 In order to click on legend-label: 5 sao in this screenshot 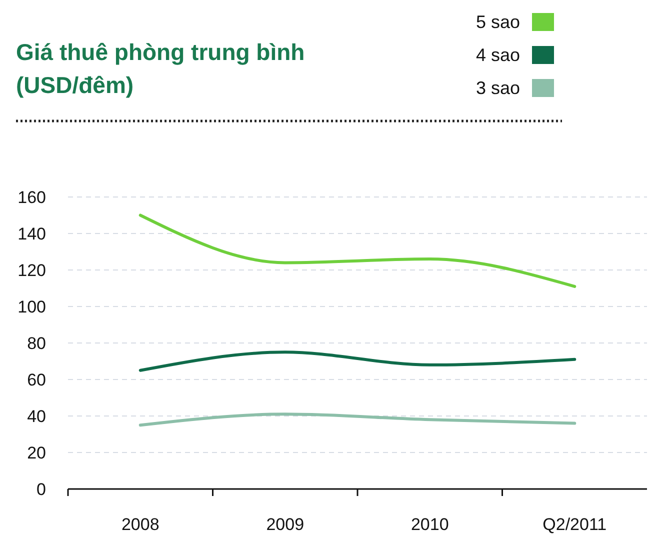, I will do `click(498, 22)`.